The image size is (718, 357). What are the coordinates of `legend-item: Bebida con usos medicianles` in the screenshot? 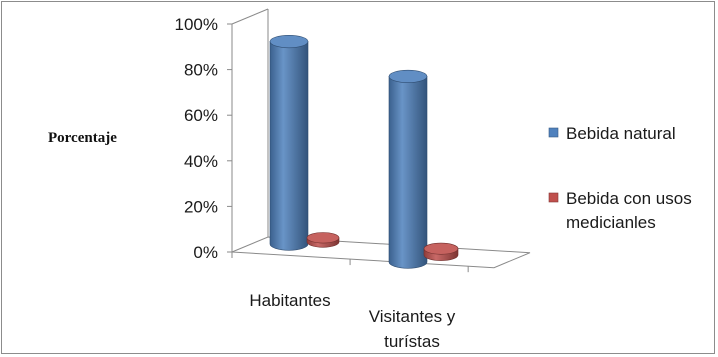 It's located at (620, 210).